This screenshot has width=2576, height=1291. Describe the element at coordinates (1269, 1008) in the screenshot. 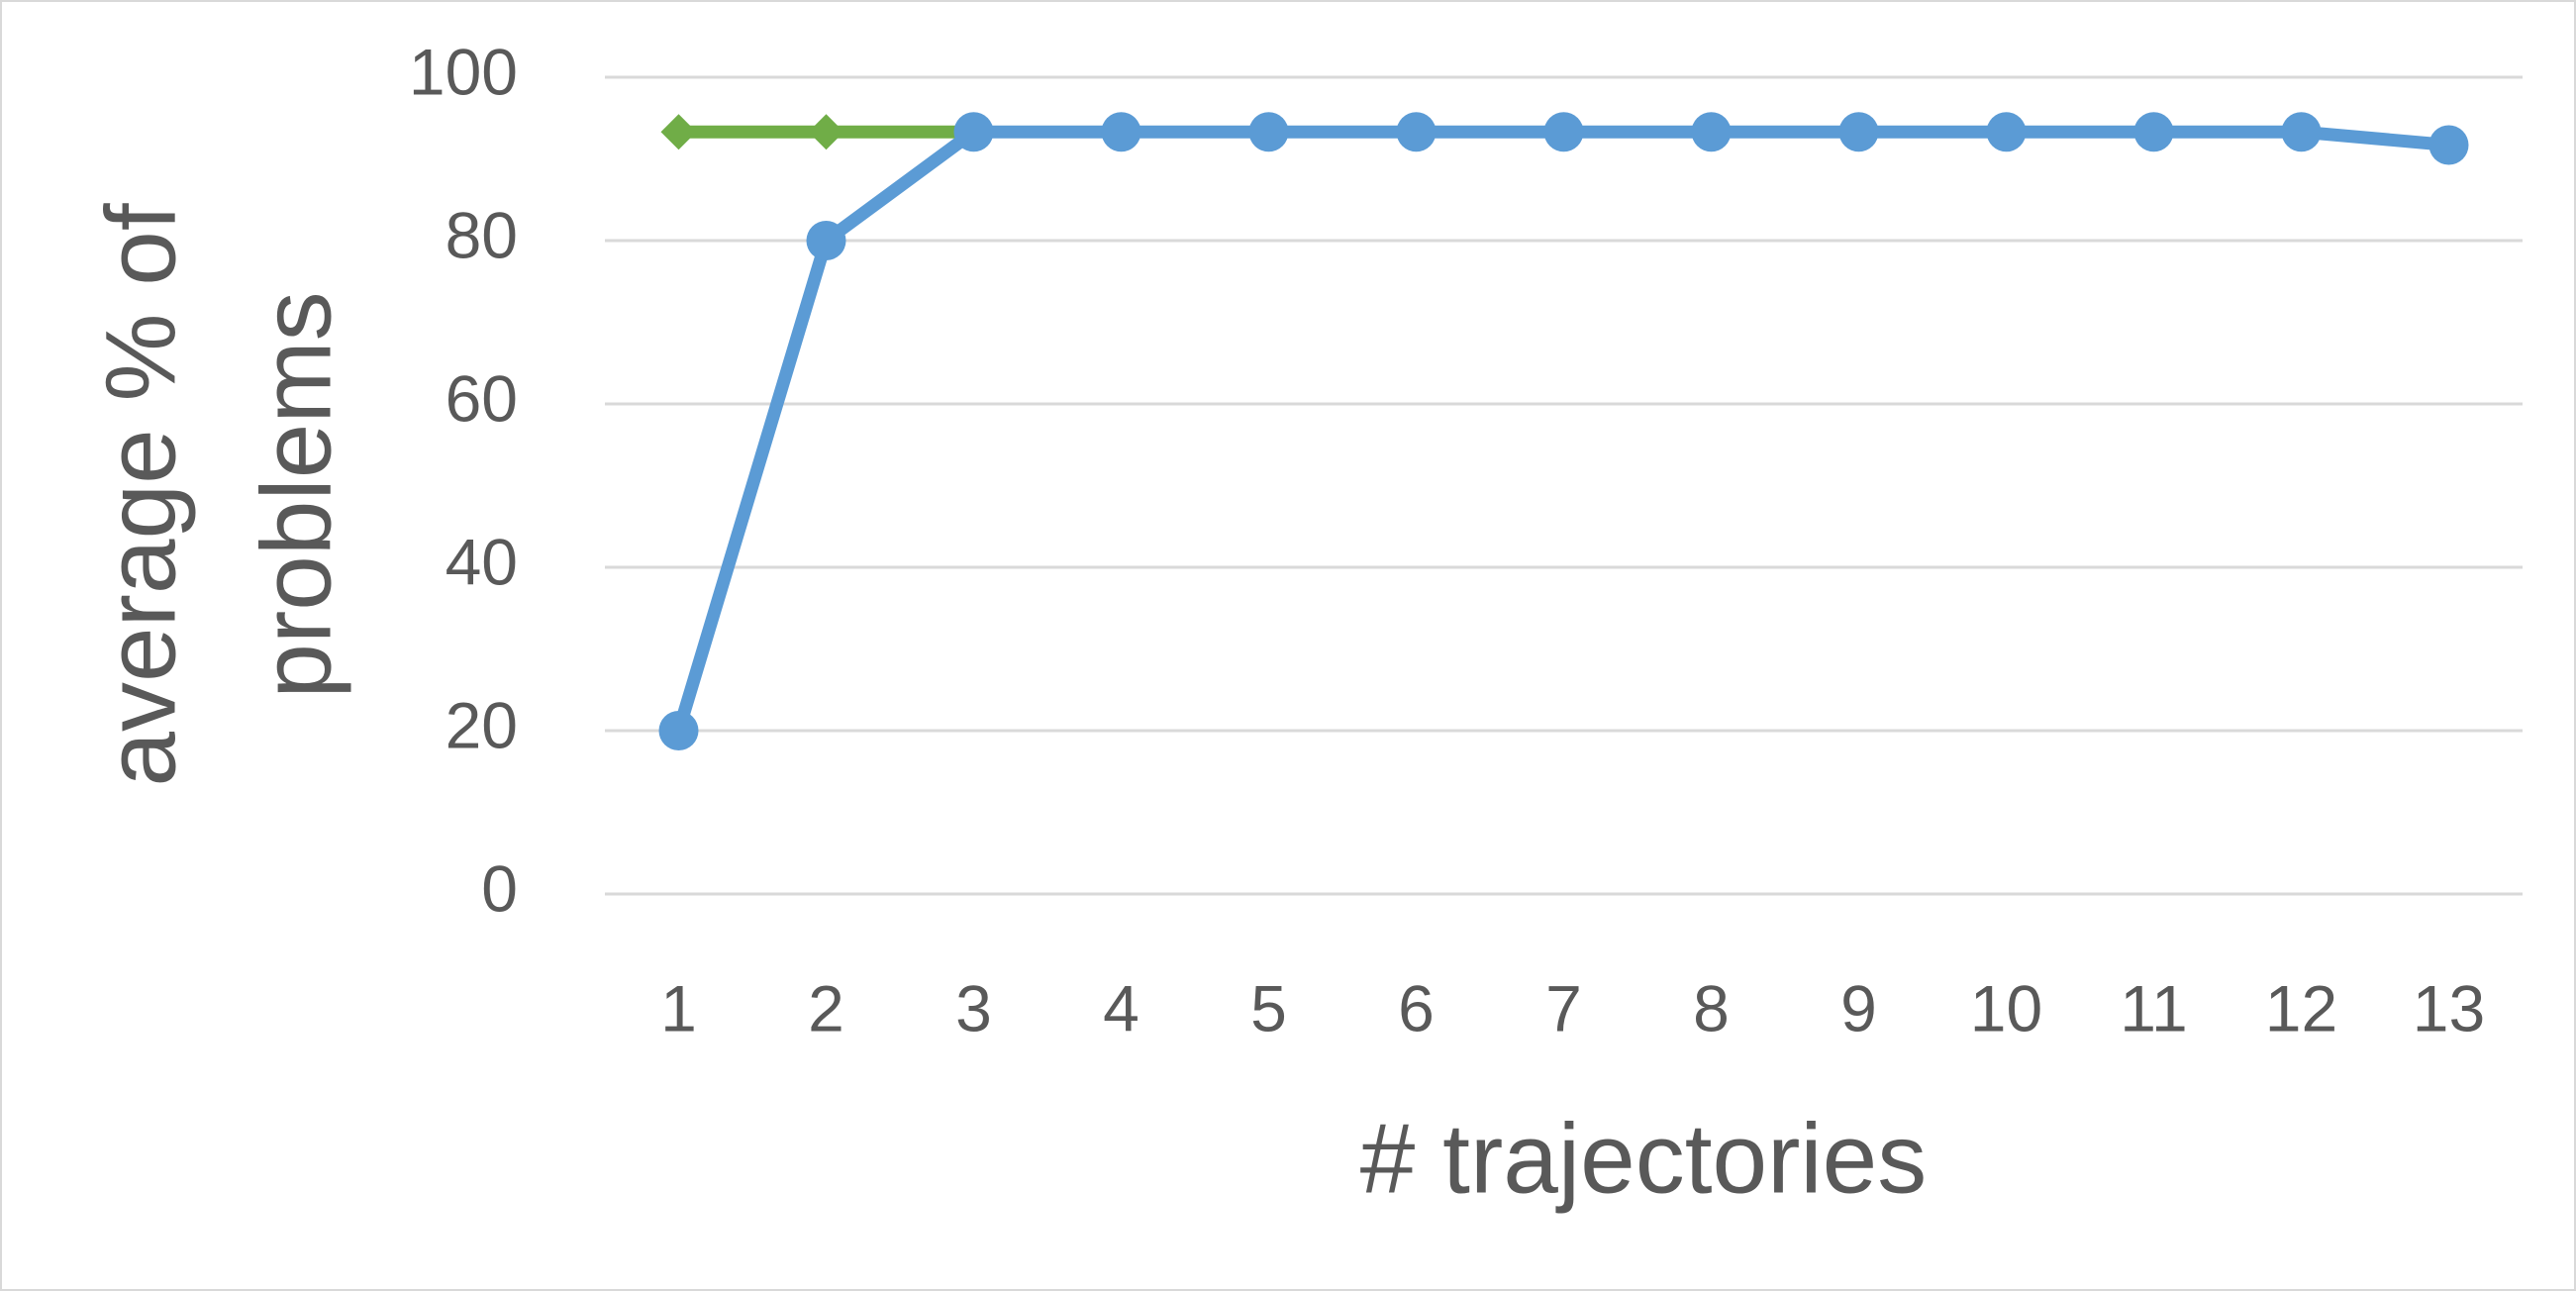

I see `x-tick-label: 5` at that location.